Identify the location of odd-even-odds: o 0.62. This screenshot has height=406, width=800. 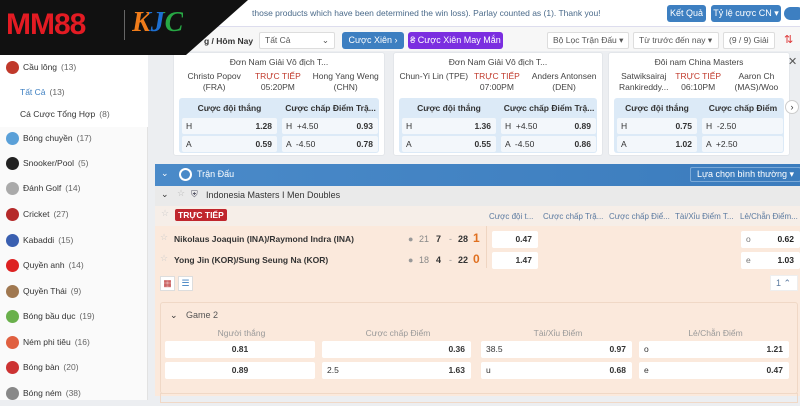
(770, 239).